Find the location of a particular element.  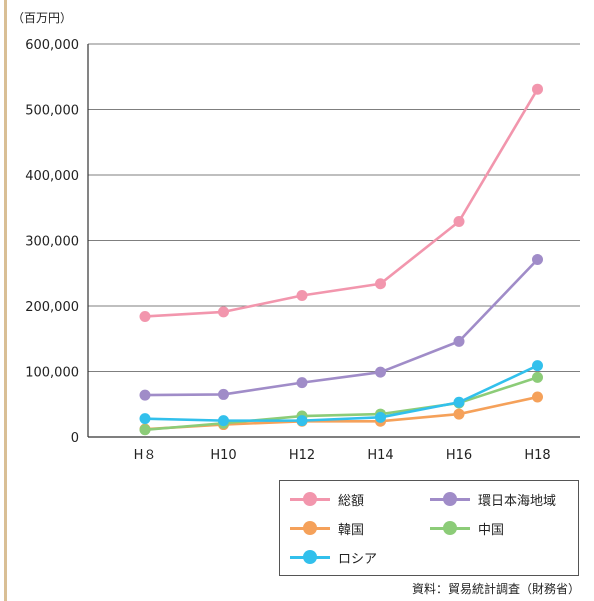

left-accent-rule is located at coordinates (5, 300).